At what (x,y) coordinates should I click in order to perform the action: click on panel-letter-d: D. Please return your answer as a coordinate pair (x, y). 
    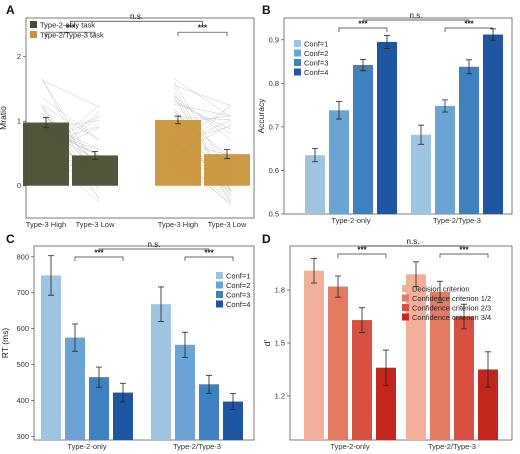
    Looking at the image, I should click on (266, 239).